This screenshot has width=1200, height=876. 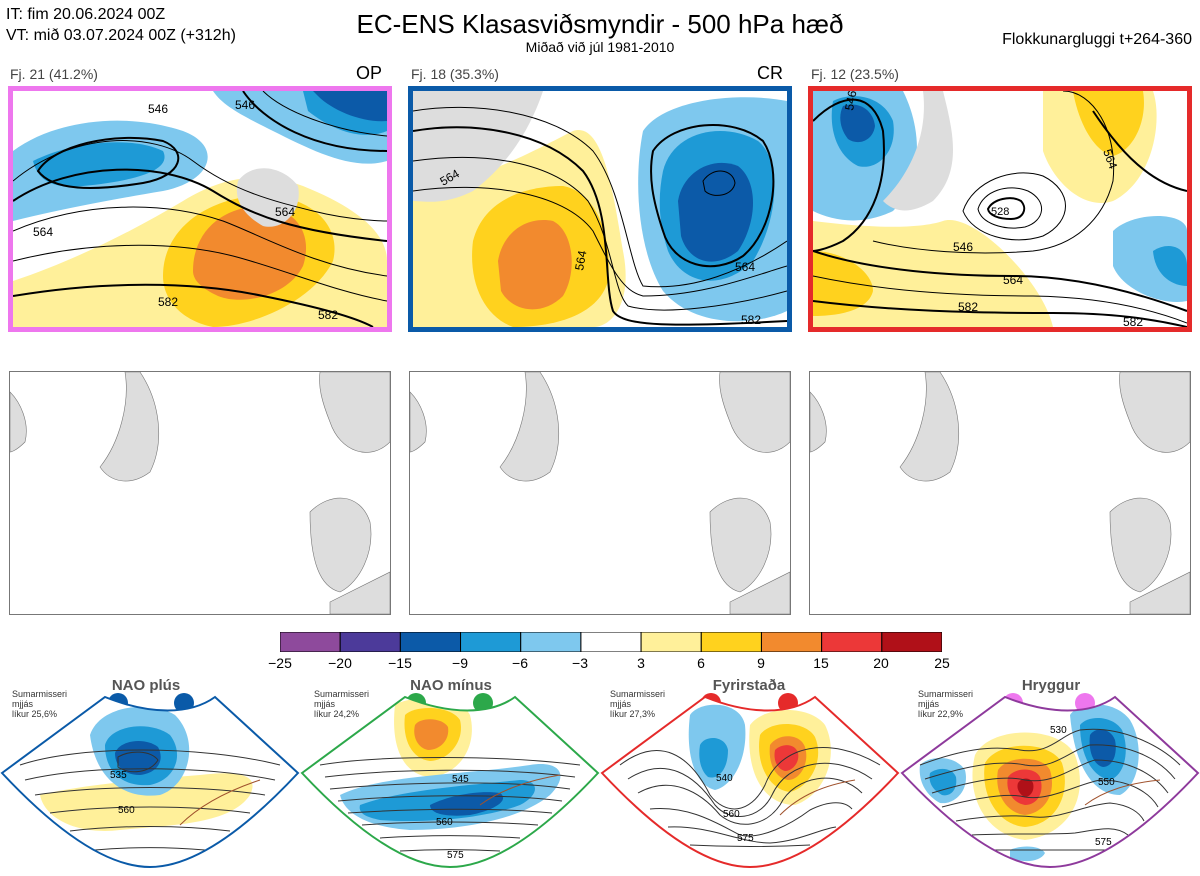 I want to click on cluster-1-label: Fj. 21 (41.2%), so click(x=54, y=74).